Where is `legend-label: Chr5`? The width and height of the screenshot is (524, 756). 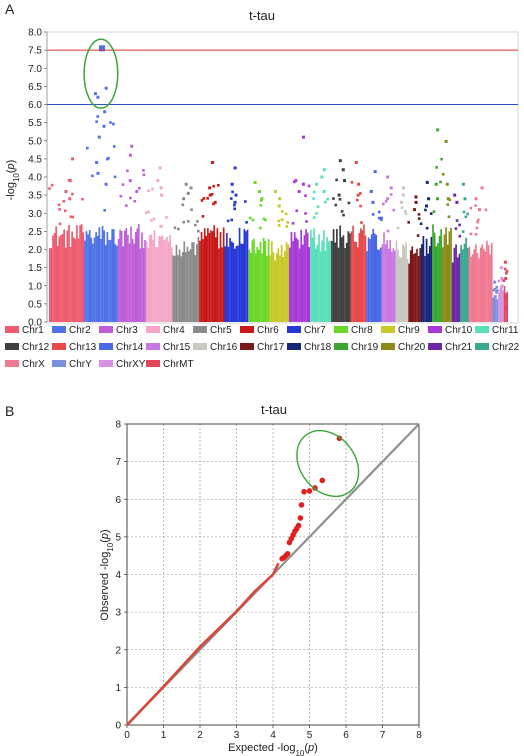 legend-label: Chr5 is located at coordinates (221, 330).